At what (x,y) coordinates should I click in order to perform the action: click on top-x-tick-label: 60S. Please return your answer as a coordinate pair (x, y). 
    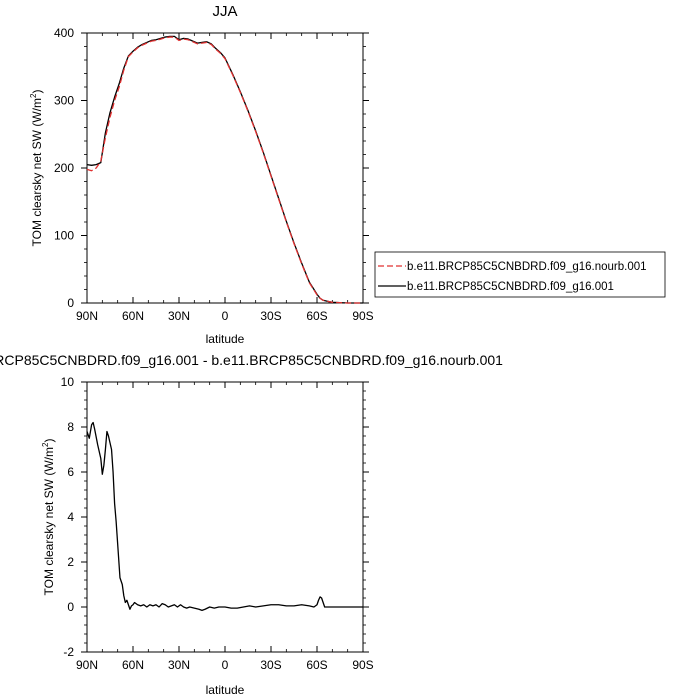
    Looking at the image, I should click on (316, 316).